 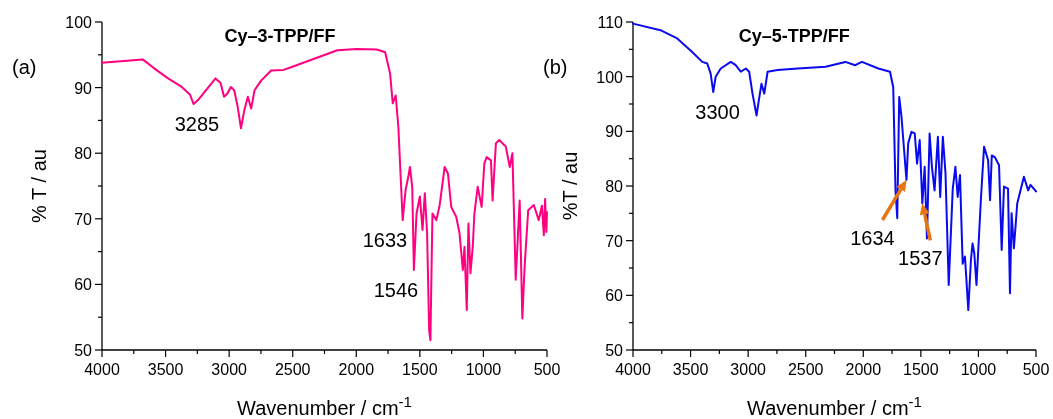 What do you see at coordinates (39, 186) in the screenshot?
I see `y-axis-title: % T / au` at bounding box center [39, 186].